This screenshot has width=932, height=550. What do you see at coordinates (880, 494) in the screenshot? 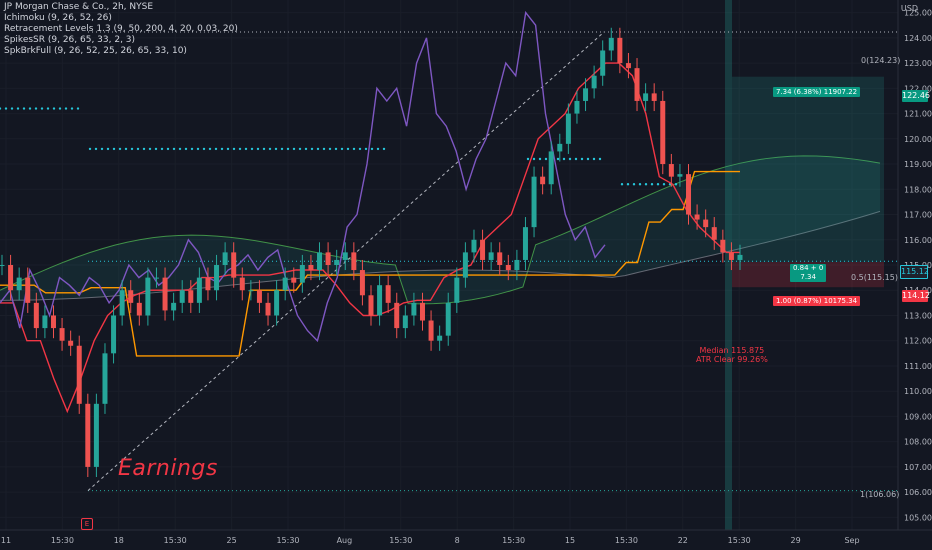
I see `fib-level-bottom: 1(106.06)` at bounding box center [880, 494].